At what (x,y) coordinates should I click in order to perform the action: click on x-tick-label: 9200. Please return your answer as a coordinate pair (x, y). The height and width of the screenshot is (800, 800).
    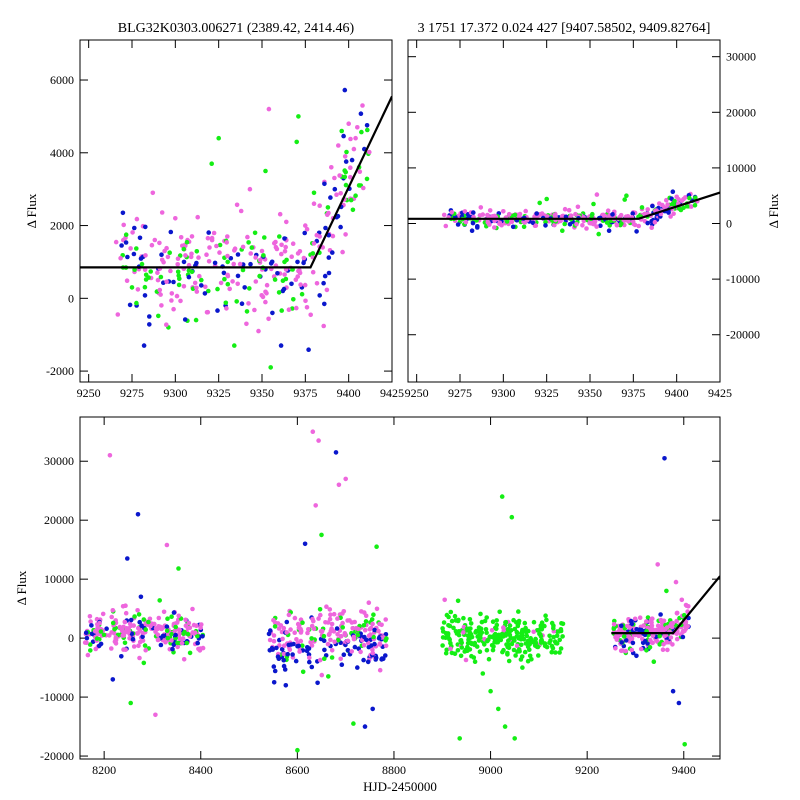
    Looking at the image, I should click on (587, 770).